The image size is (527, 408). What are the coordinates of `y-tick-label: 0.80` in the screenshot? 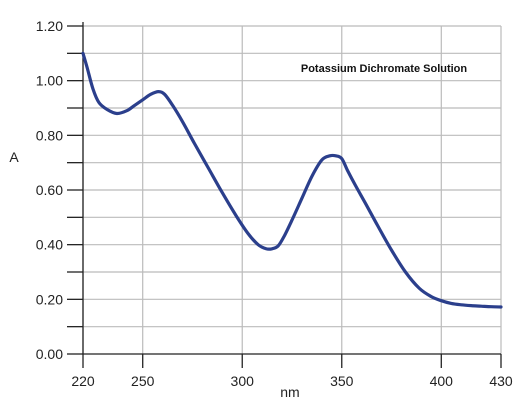 It's located at (49, 135).